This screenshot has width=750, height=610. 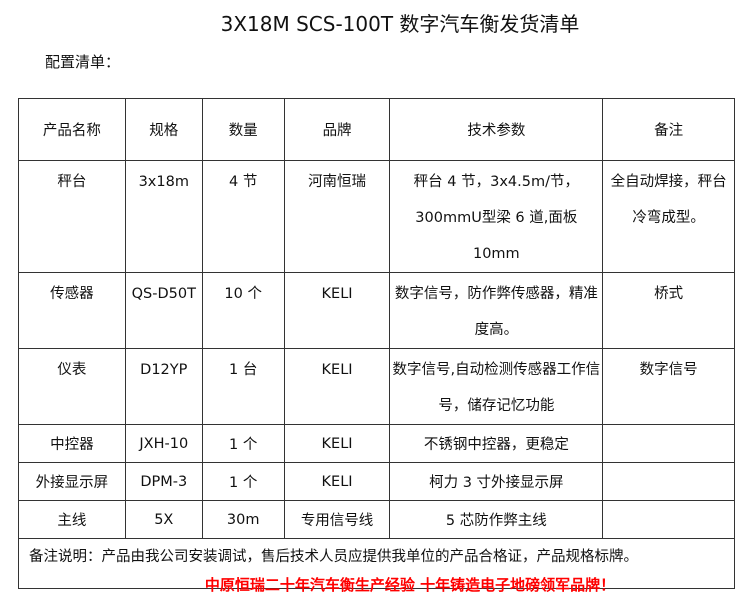 I want to click on cell: 桥式, so click(x=668, y=310).